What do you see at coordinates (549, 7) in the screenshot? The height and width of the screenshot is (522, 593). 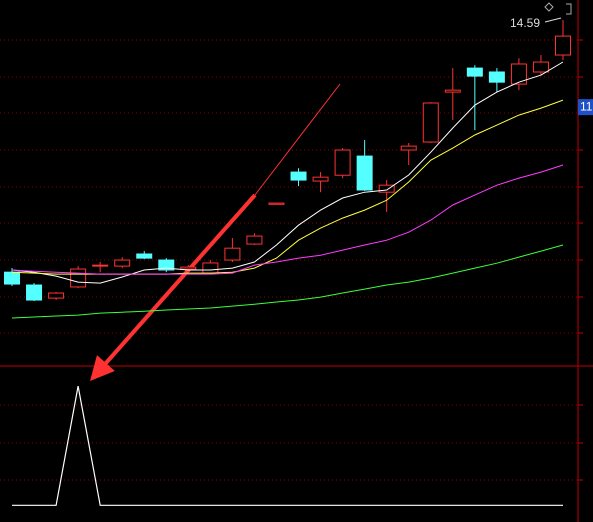 I see `diamond-icon` at bounding box center [549, 7].